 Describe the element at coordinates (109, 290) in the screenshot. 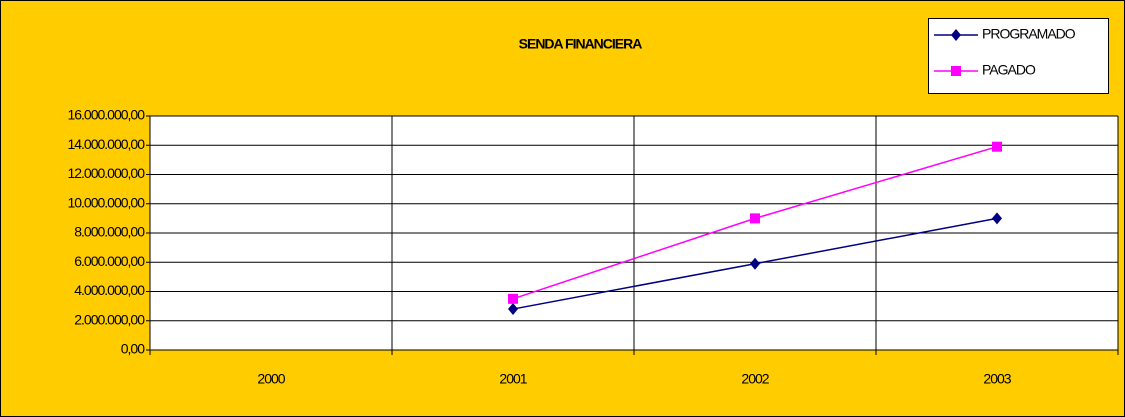

I see `y-tick-label: 4.000.000,00` at that location.